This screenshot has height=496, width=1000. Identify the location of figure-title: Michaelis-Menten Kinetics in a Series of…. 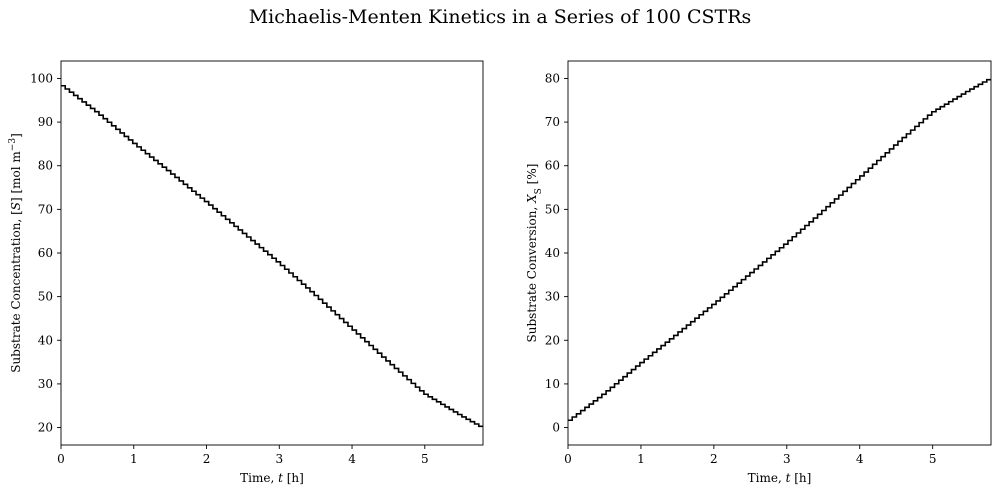
(500, 17).